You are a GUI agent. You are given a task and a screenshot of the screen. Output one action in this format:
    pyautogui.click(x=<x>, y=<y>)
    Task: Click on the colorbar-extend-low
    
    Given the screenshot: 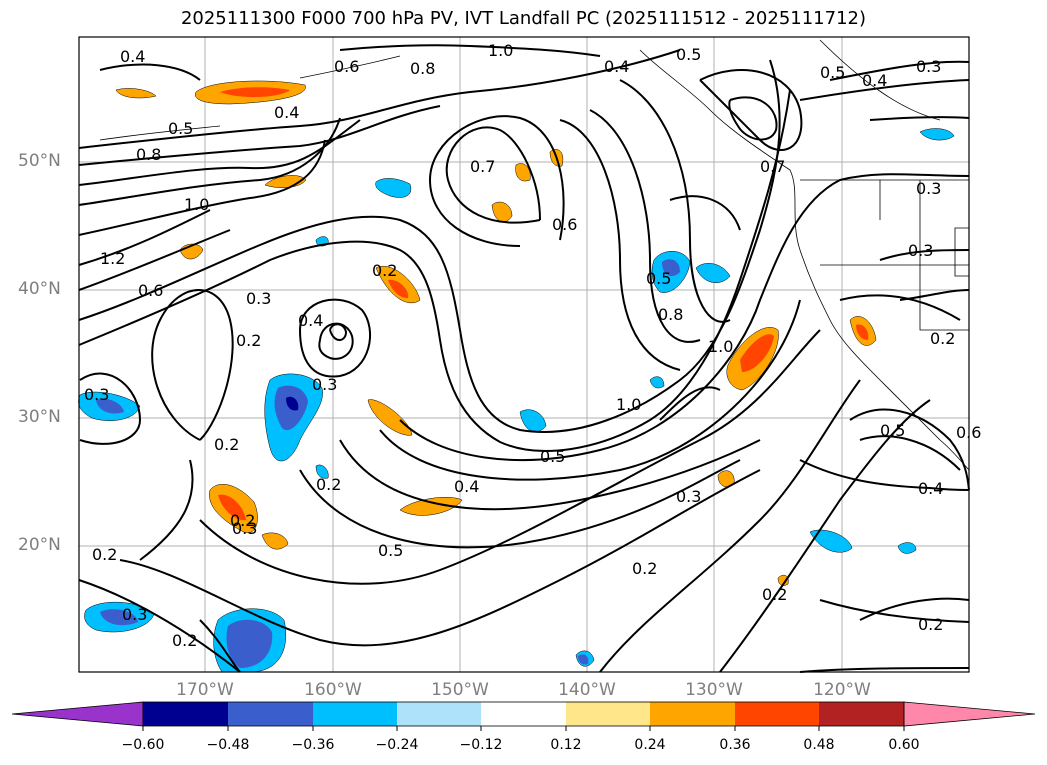 What is the action you would take?
    pyautogui.click(x=77, y=714)
    